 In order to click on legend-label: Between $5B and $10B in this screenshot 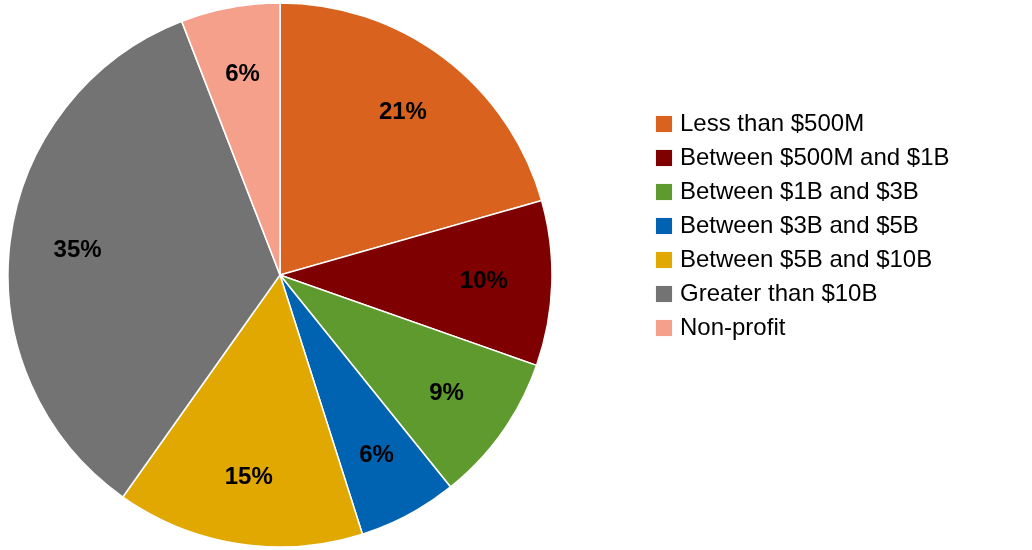, I will do `click(806, 258)`.